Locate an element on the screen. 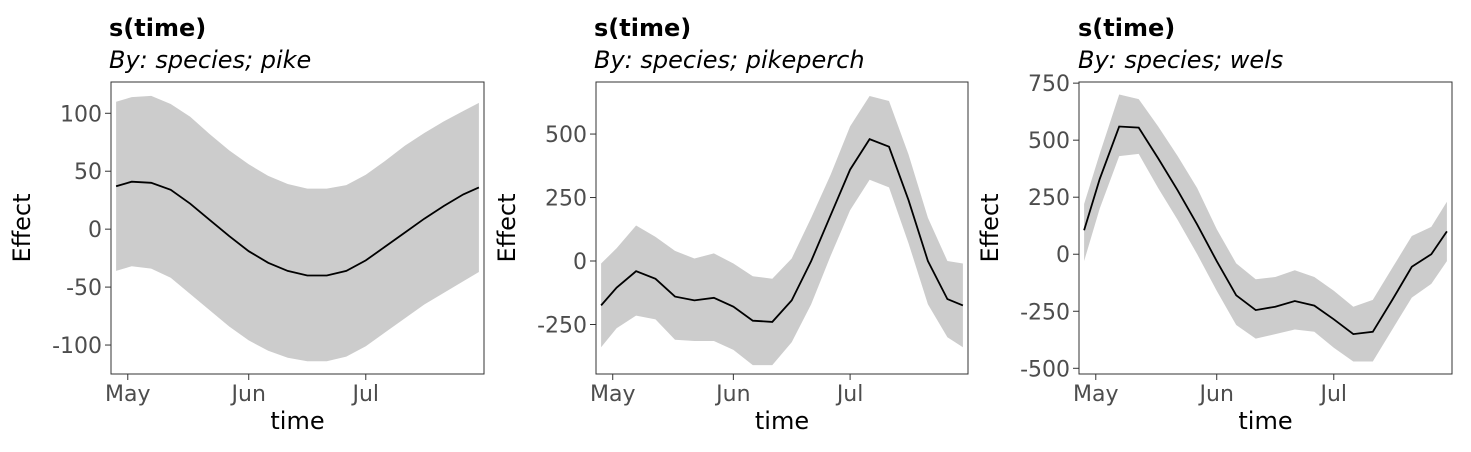 The height and width of the screenshot is (452, 1471). panel-subtitle: By: species; wels is located at coordinates (1180, 60).